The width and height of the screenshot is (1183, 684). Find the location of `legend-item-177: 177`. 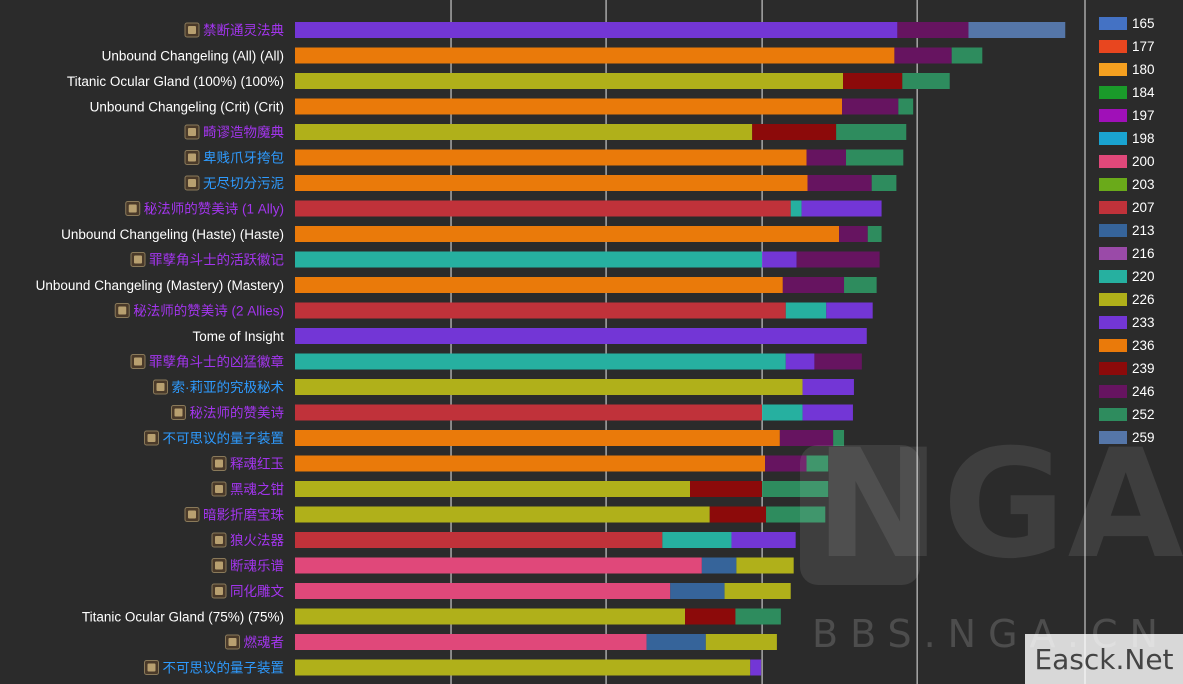

legend-item-177: 177 is located at coordinates (1127, 46).